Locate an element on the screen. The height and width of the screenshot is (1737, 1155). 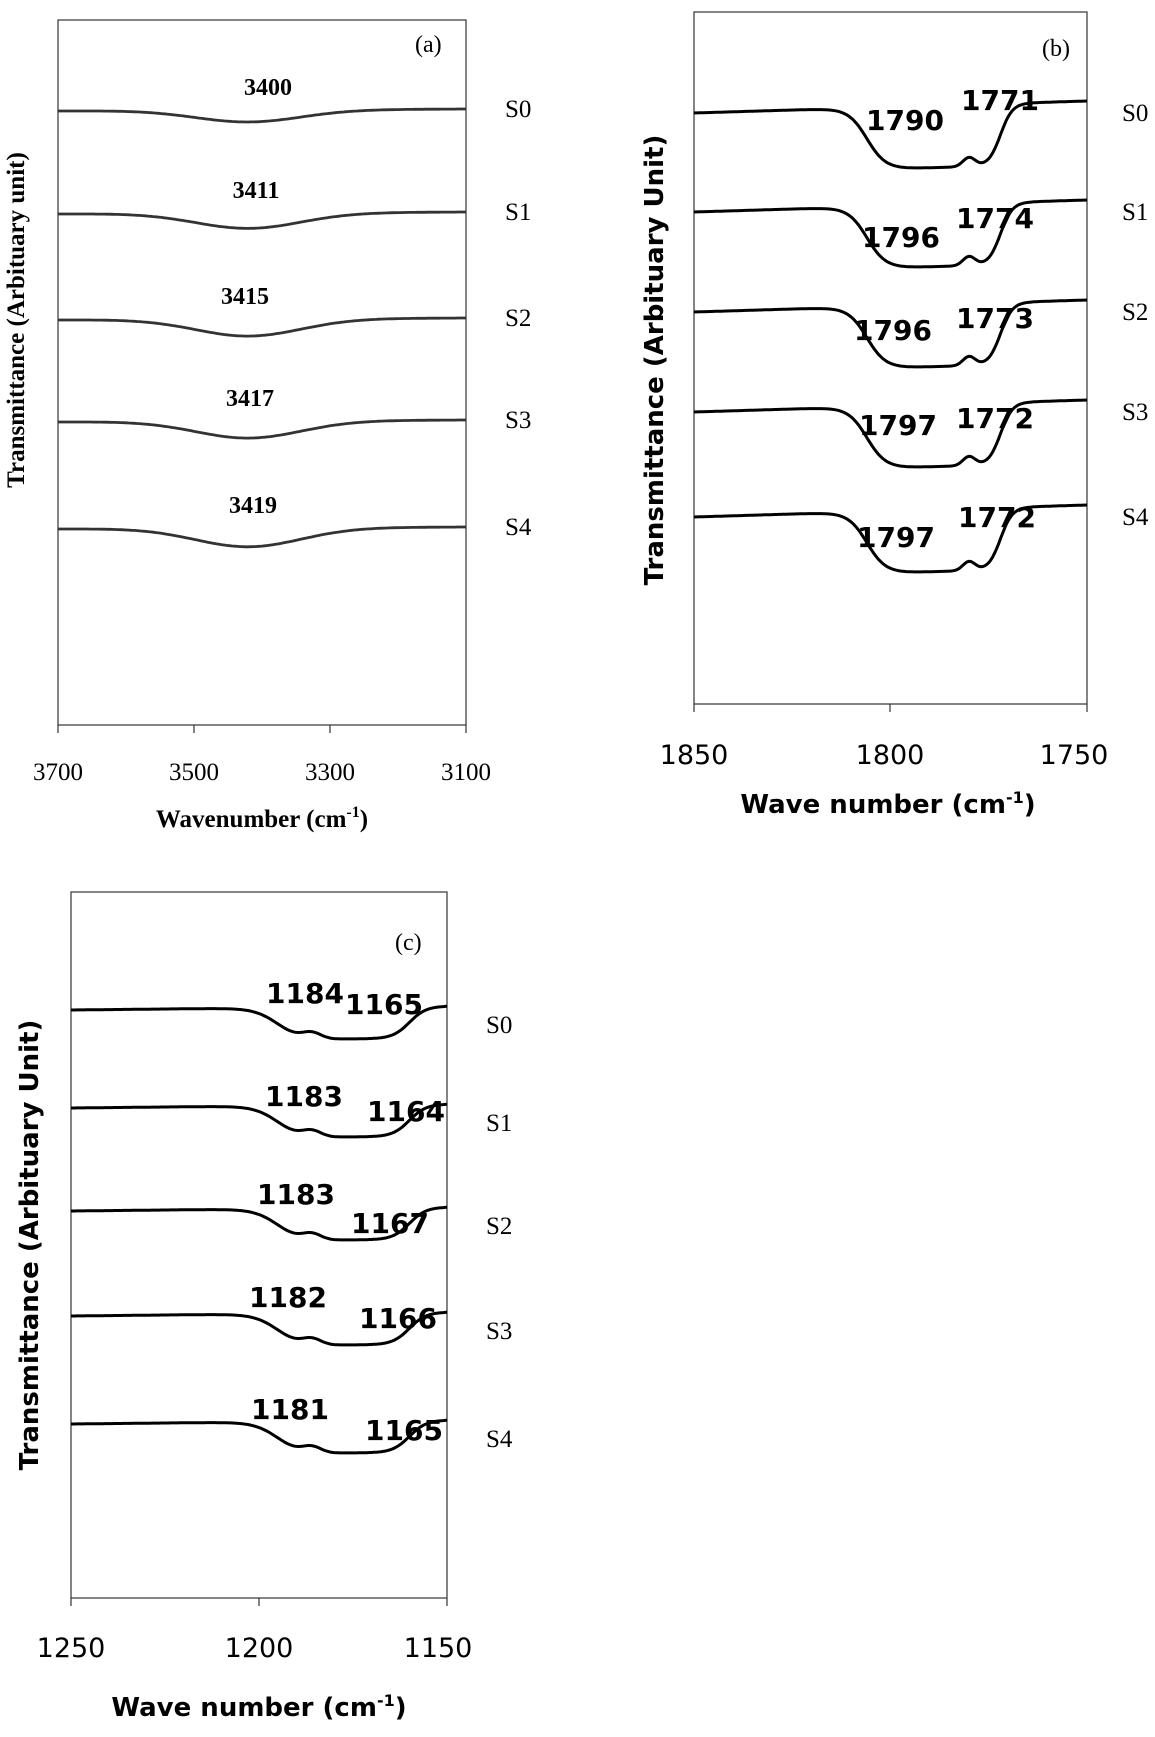
panel-a-x-axis-title: Wavenumber (cm-1) is located at coordinates (262, 818).